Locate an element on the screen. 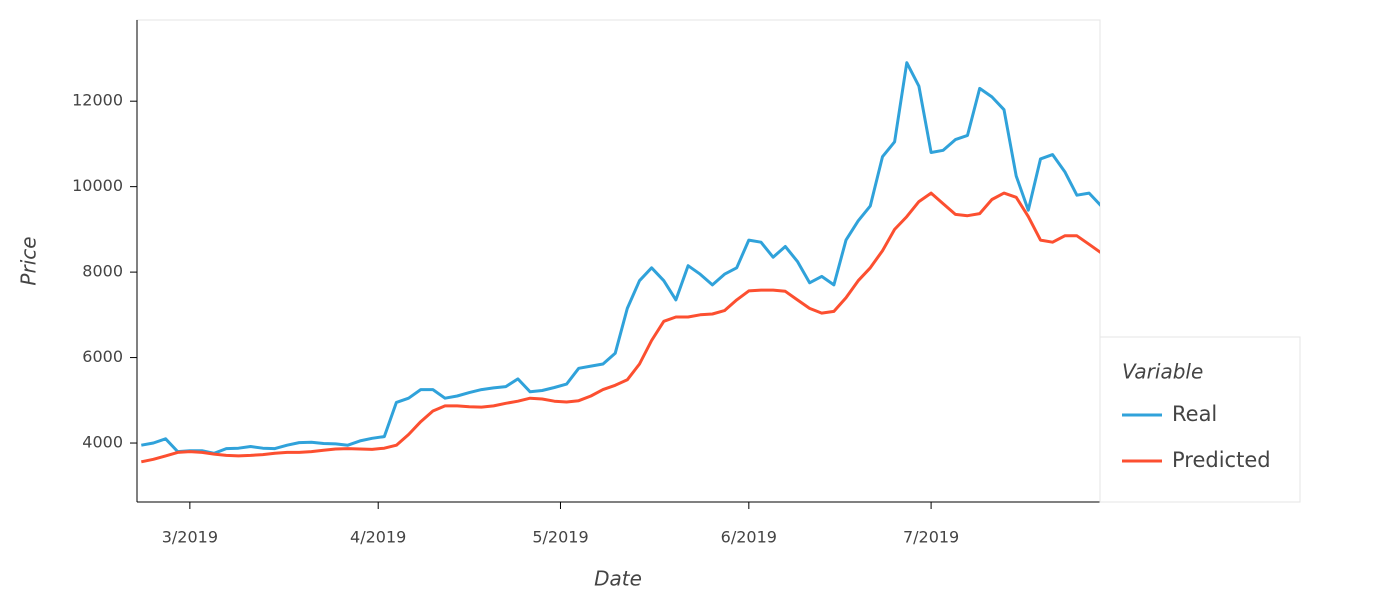 Image resolution: width=1400 pixels, height=604 pixels. y-tick-label: 10000 is located at coordinates (97, 185).